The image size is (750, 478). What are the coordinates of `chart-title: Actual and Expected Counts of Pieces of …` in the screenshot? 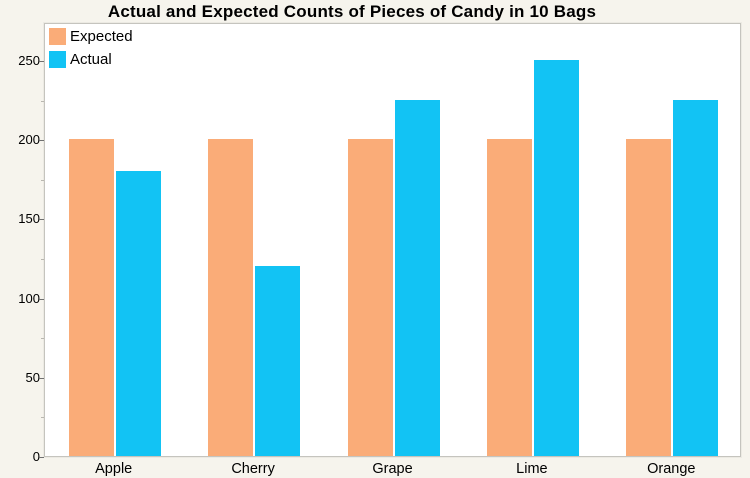 It's located at (352, 11).